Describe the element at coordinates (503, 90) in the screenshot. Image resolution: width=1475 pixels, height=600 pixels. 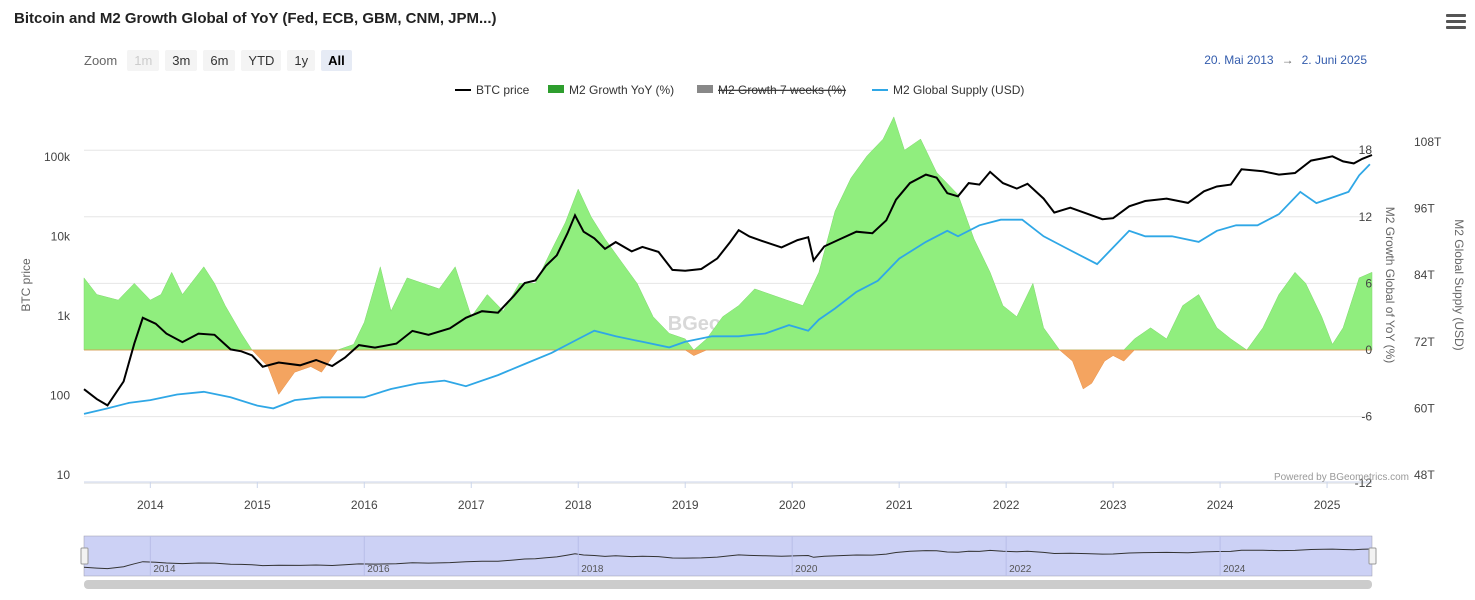
I see `legend-label: BTC price` at that location.